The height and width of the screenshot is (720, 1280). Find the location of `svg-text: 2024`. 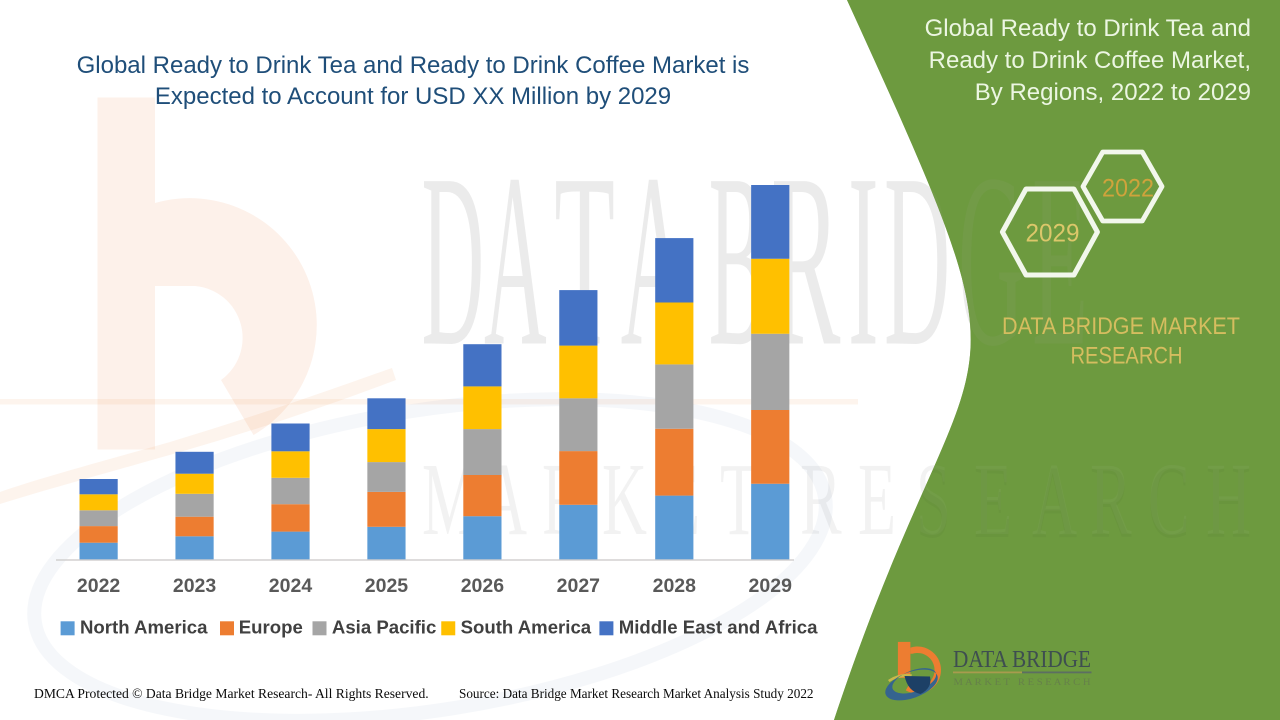

svg-text: 2024 is located at coordinates (291, 586).